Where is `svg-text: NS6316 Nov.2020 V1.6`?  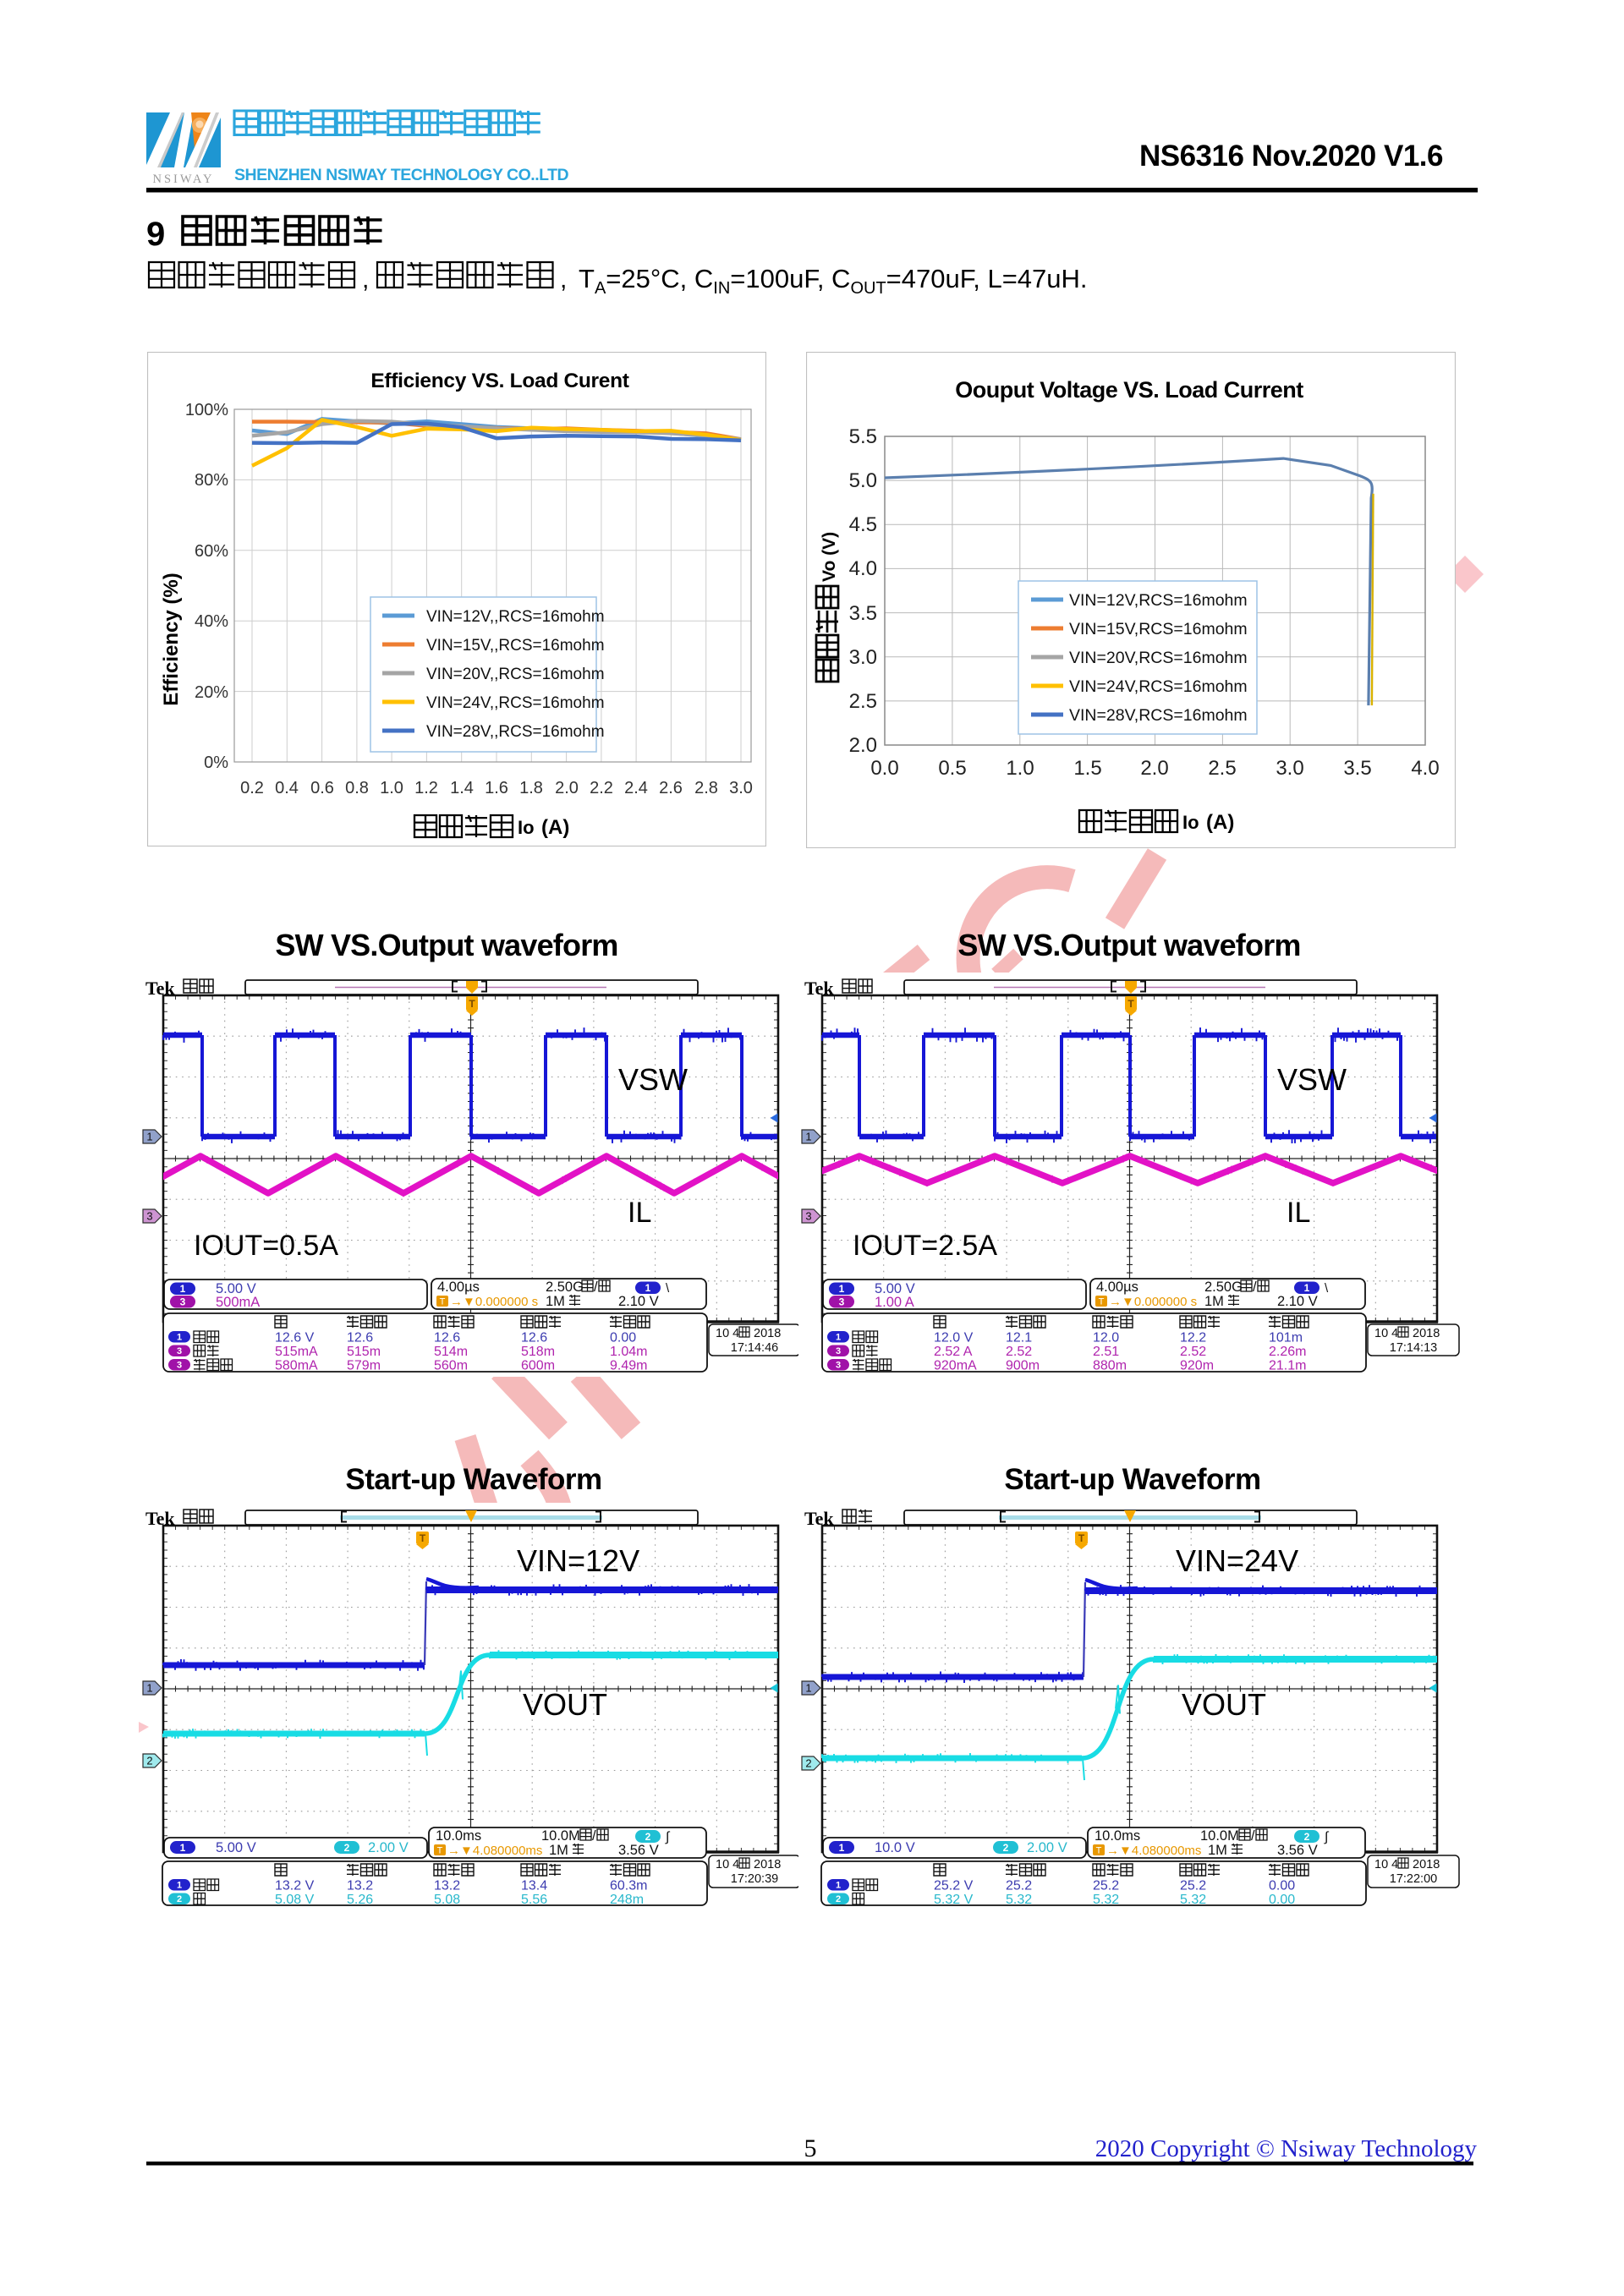
svg-text: NS6316 Nov.2020 V1.6 is located at coordinates (1291, 157).